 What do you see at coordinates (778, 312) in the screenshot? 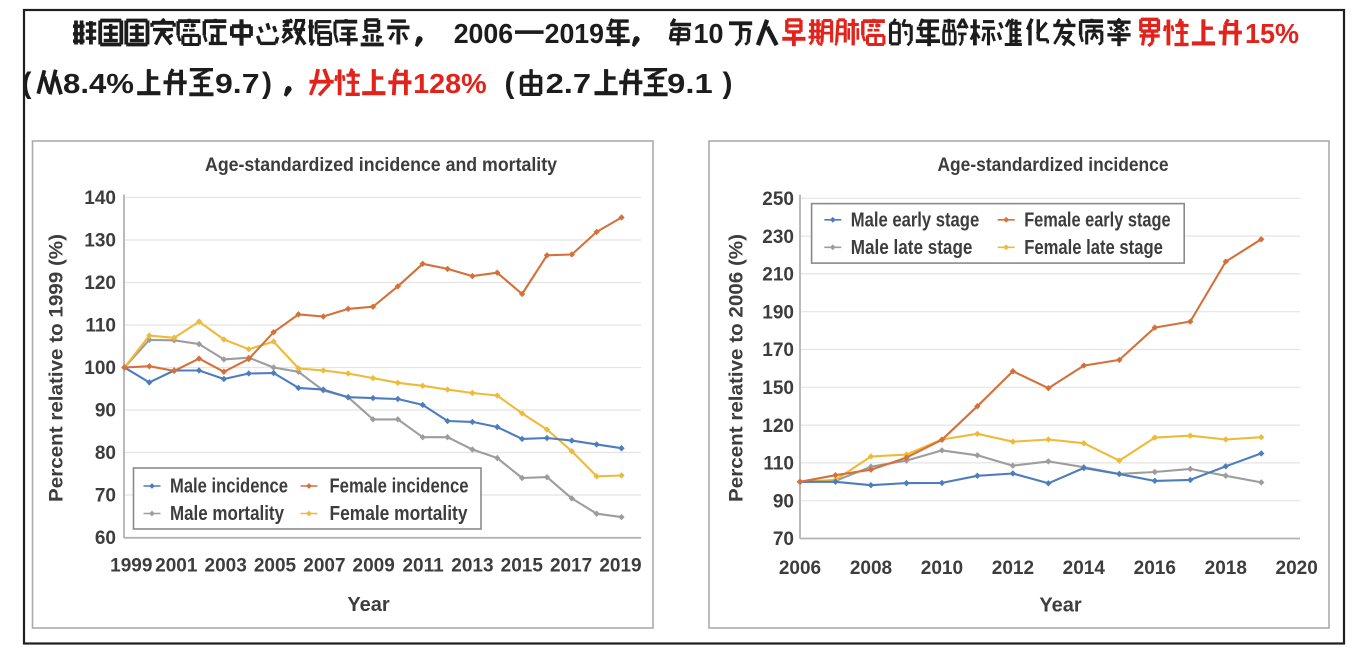
I see `svg-text: 190` at bounding box center [778, 312].